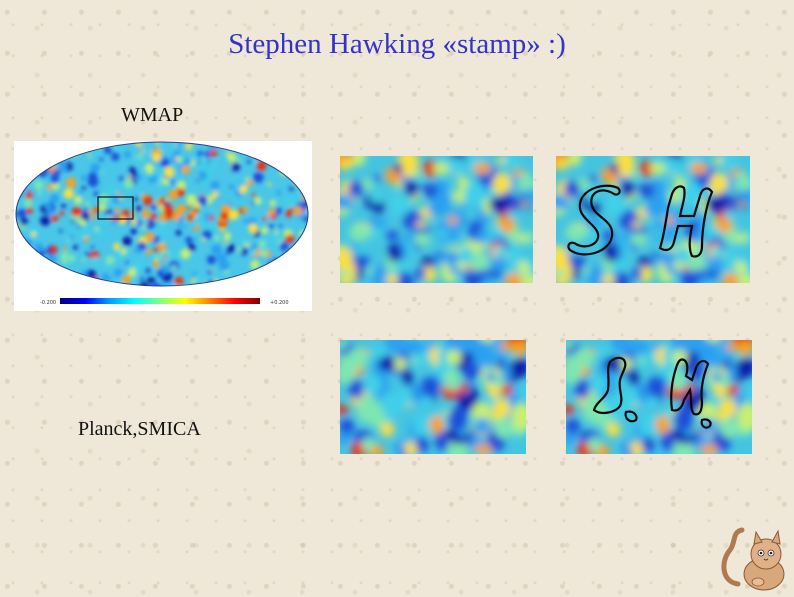 Image resolution: width=794 pixels, height=597 pixels. Describe the element at coordinates (653, 219) in the screenshot. I see `wmap-patch-with-initials` at that location.